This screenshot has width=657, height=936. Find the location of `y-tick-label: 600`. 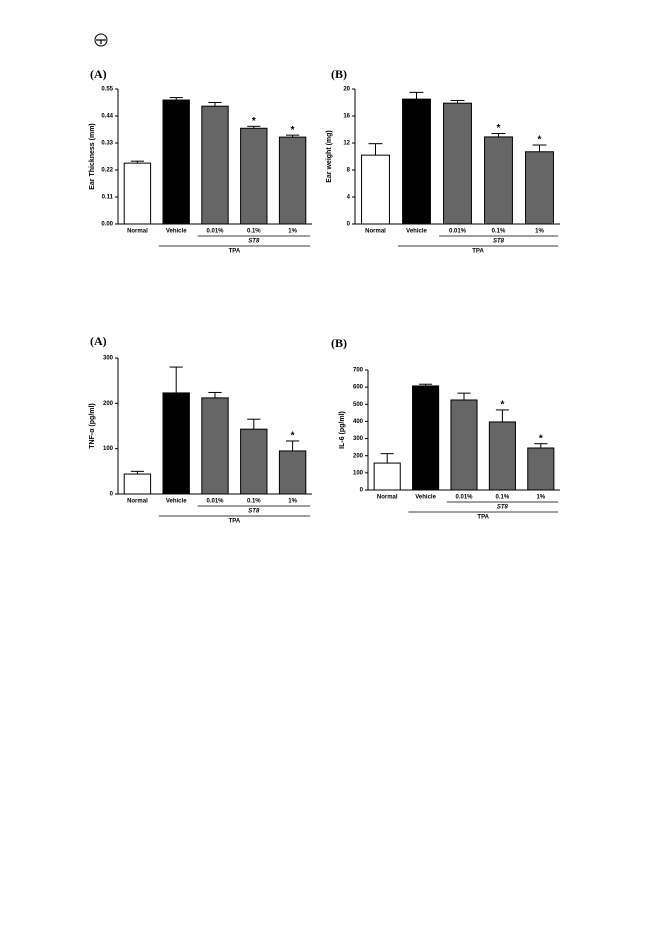

y-tick-label: 600 is located at coordinates (358, 388).